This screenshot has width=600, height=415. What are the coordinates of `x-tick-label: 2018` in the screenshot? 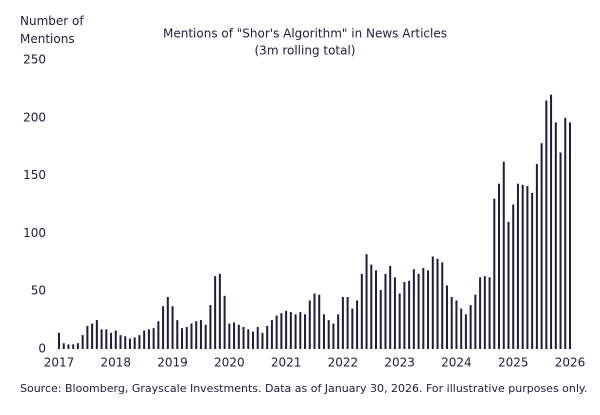 It's located at (116, 363).